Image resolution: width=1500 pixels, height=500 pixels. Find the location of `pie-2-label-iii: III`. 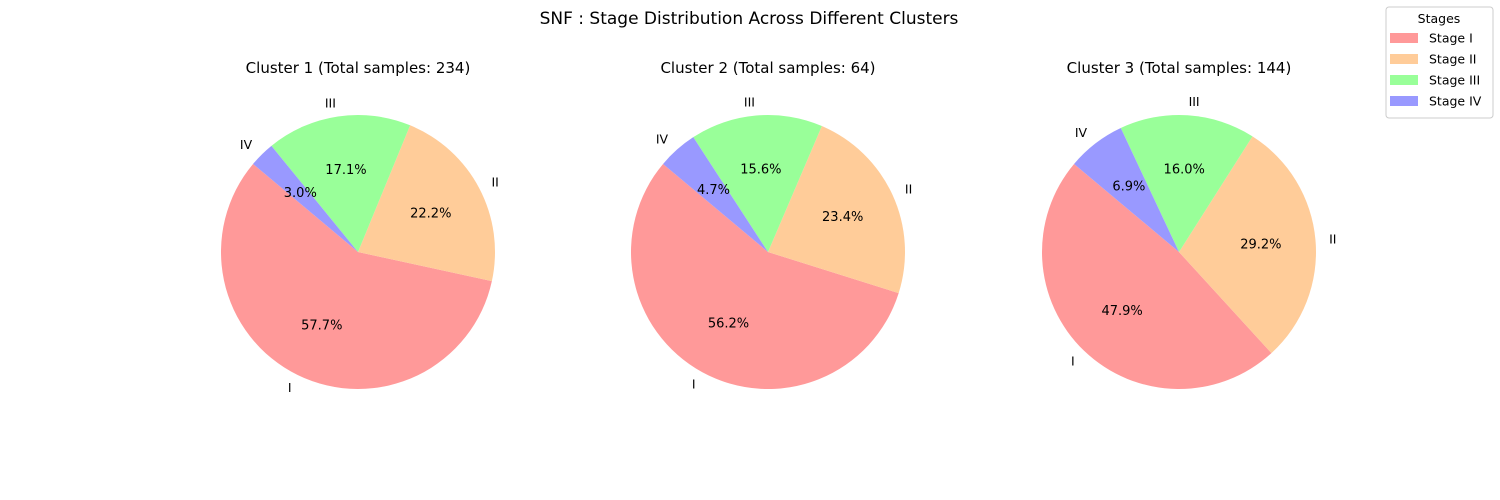

pie-2-label-iii: III is located at coordinates (749, 101).